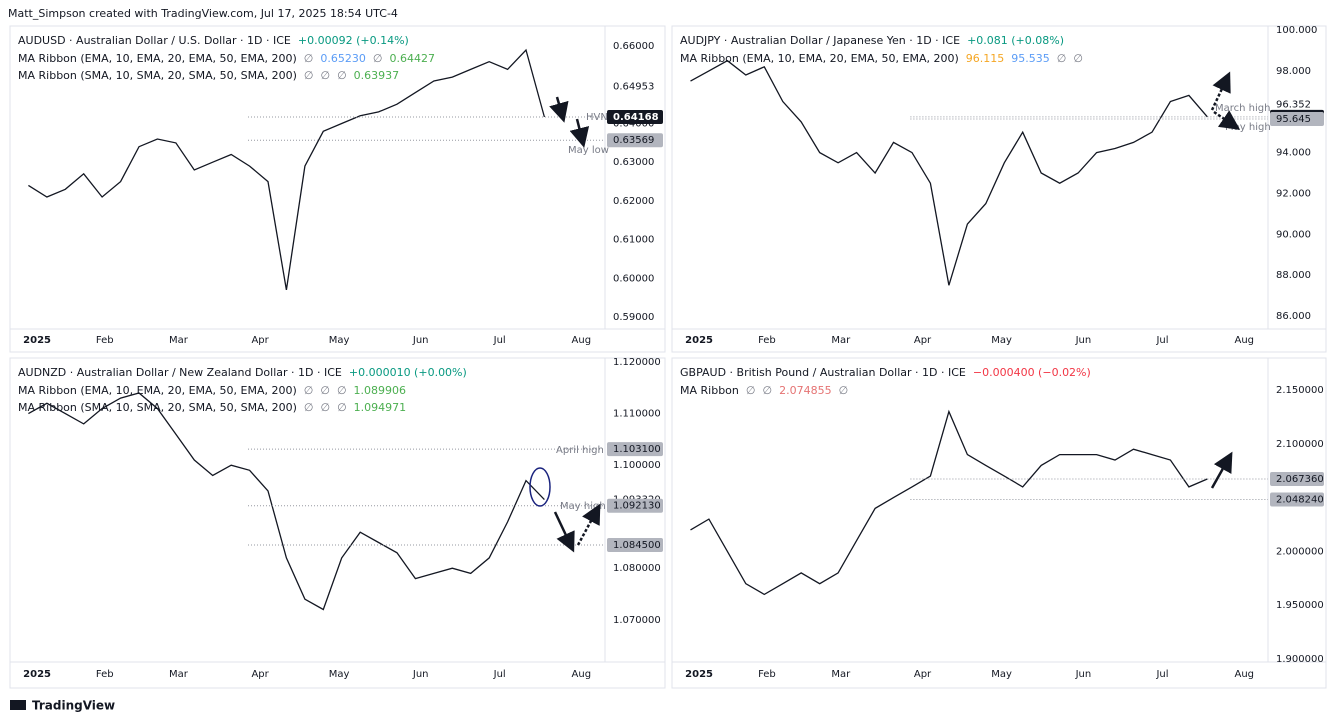 The width and height of the screenshot is (1336, 723). I want to click on x-tick-label: 2025, so click(37, 674).